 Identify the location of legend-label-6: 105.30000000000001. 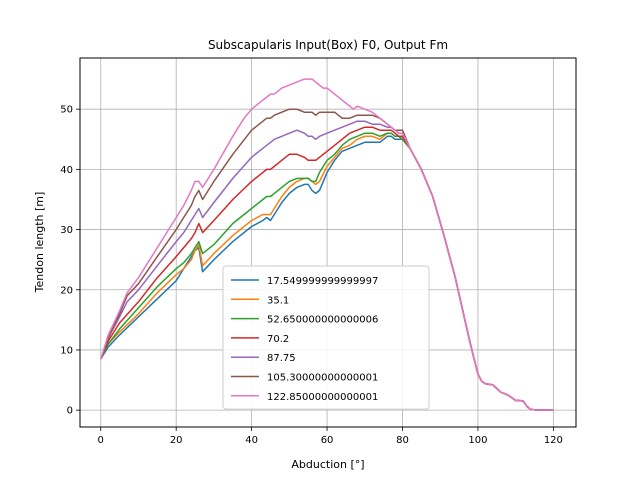
(322, 378).